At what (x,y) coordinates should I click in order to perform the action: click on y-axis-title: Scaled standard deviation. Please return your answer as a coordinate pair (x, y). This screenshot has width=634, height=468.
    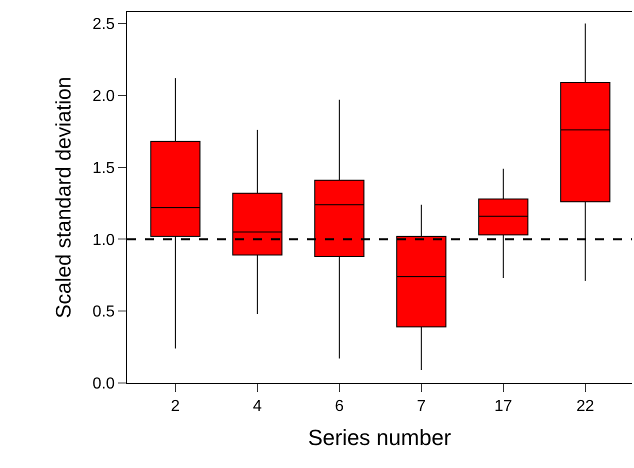
    Looking at the image, I should click on (64, 197).